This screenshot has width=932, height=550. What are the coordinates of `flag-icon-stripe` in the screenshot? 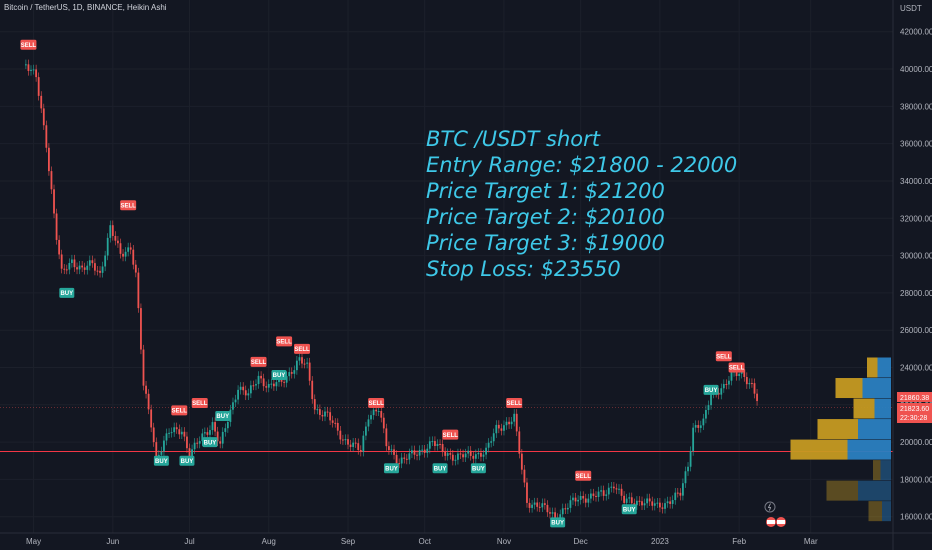 It's located at (771, 522).